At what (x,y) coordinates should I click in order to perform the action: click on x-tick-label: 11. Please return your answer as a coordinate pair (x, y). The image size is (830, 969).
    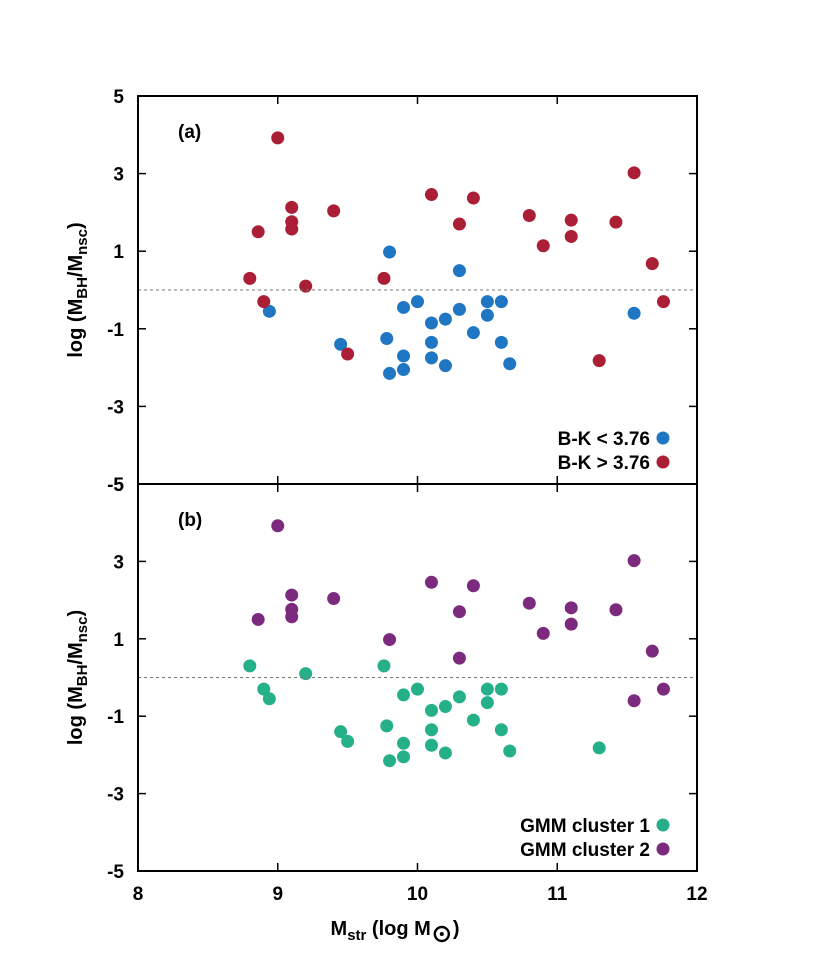
    Looking at the image, I should click on (557, 894).